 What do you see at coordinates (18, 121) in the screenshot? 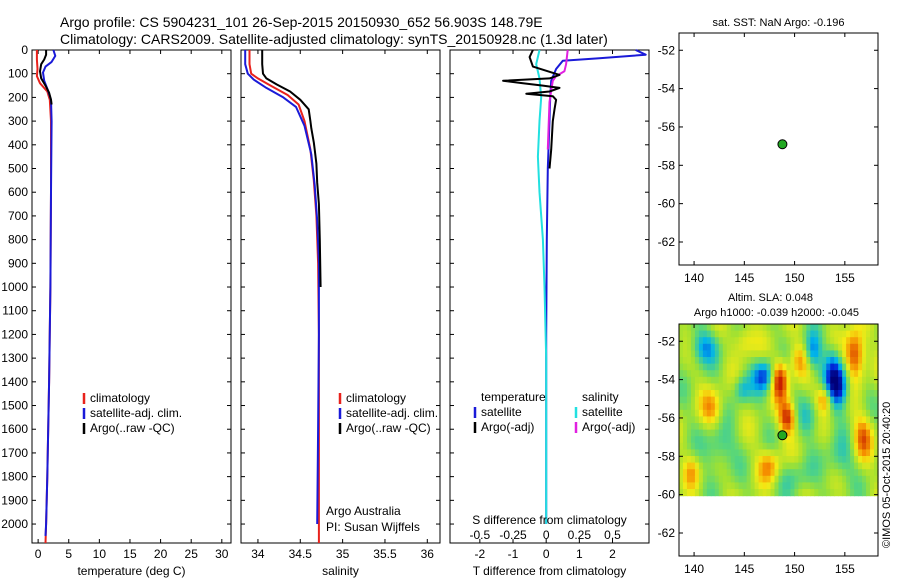
I see `y-tick-label: 300` at bounding box center [18, 121].